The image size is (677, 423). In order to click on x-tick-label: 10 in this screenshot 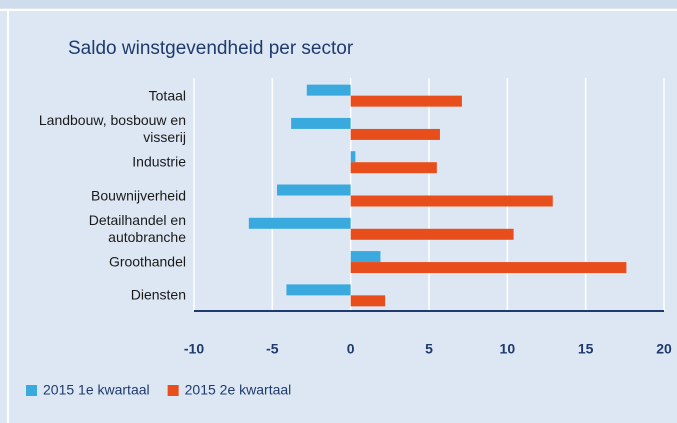, I will do `click(508, 349)`.